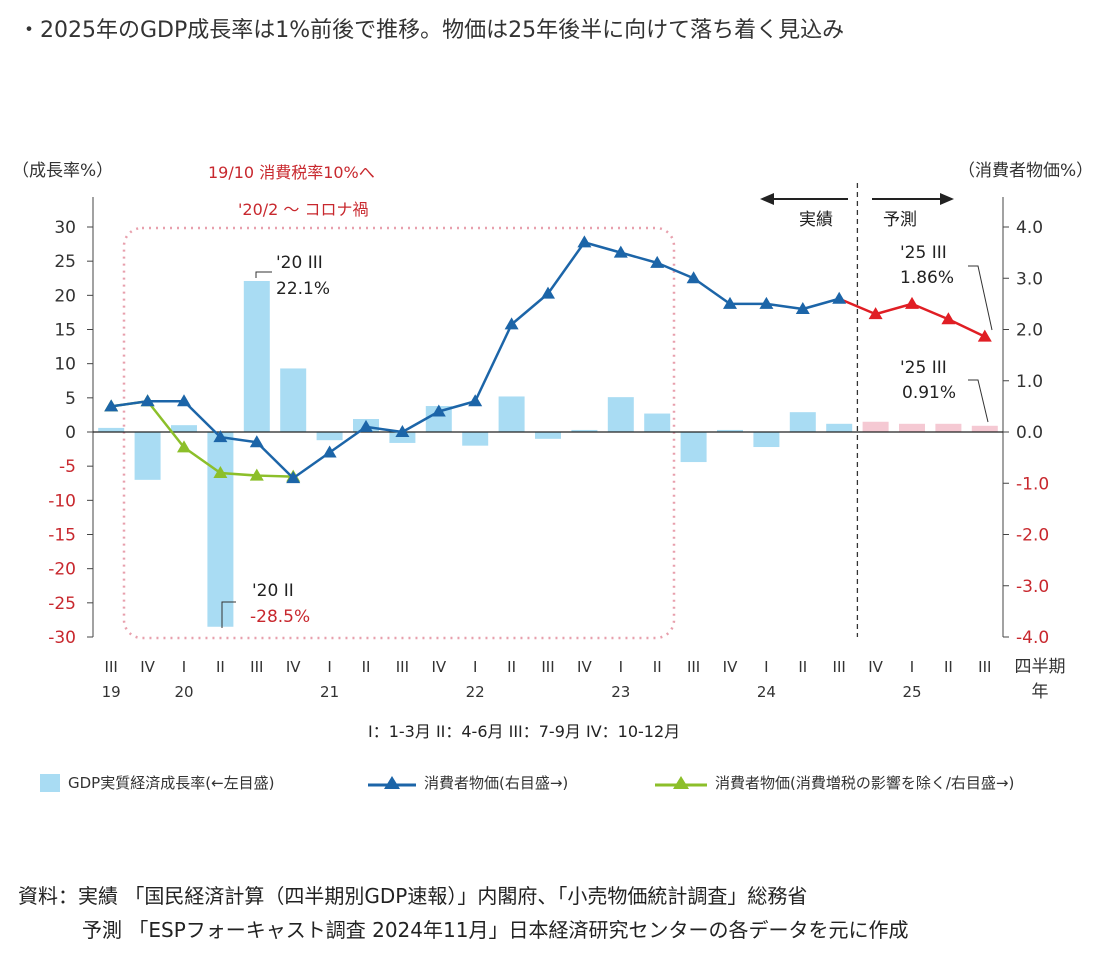 This screenshot has height=974, width=1120. Describe the element at coordinates (681, 782) in the screenshot. I see `legend-swatch-cpi-ex-tax` at that location.